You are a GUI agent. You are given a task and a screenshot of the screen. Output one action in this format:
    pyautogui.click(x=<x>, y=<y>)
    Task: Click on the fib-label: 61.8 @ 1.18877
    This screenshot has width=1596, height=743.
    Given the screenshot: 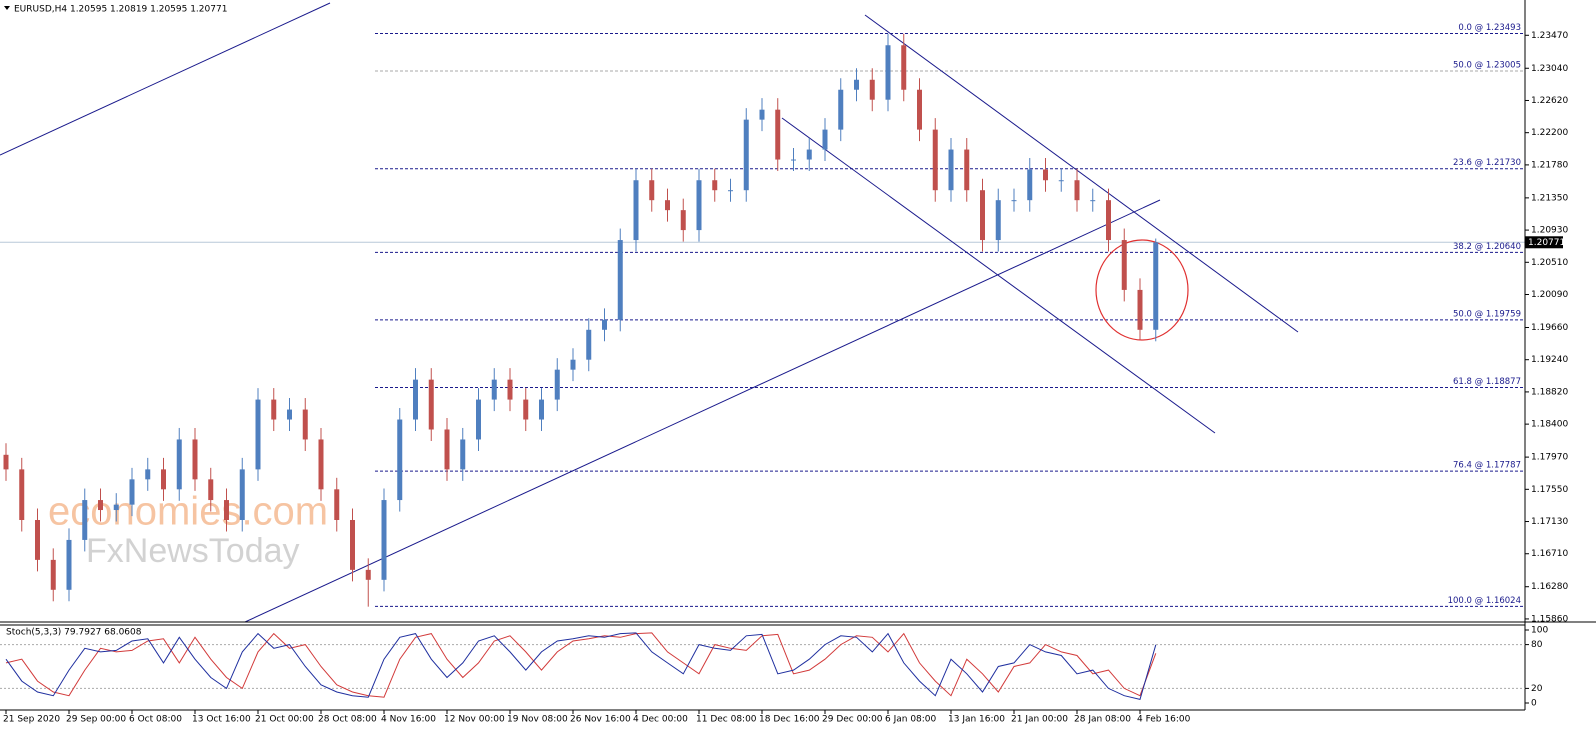 What is the action you would take?
    pyautogui.click(x=1487, y=382)
    